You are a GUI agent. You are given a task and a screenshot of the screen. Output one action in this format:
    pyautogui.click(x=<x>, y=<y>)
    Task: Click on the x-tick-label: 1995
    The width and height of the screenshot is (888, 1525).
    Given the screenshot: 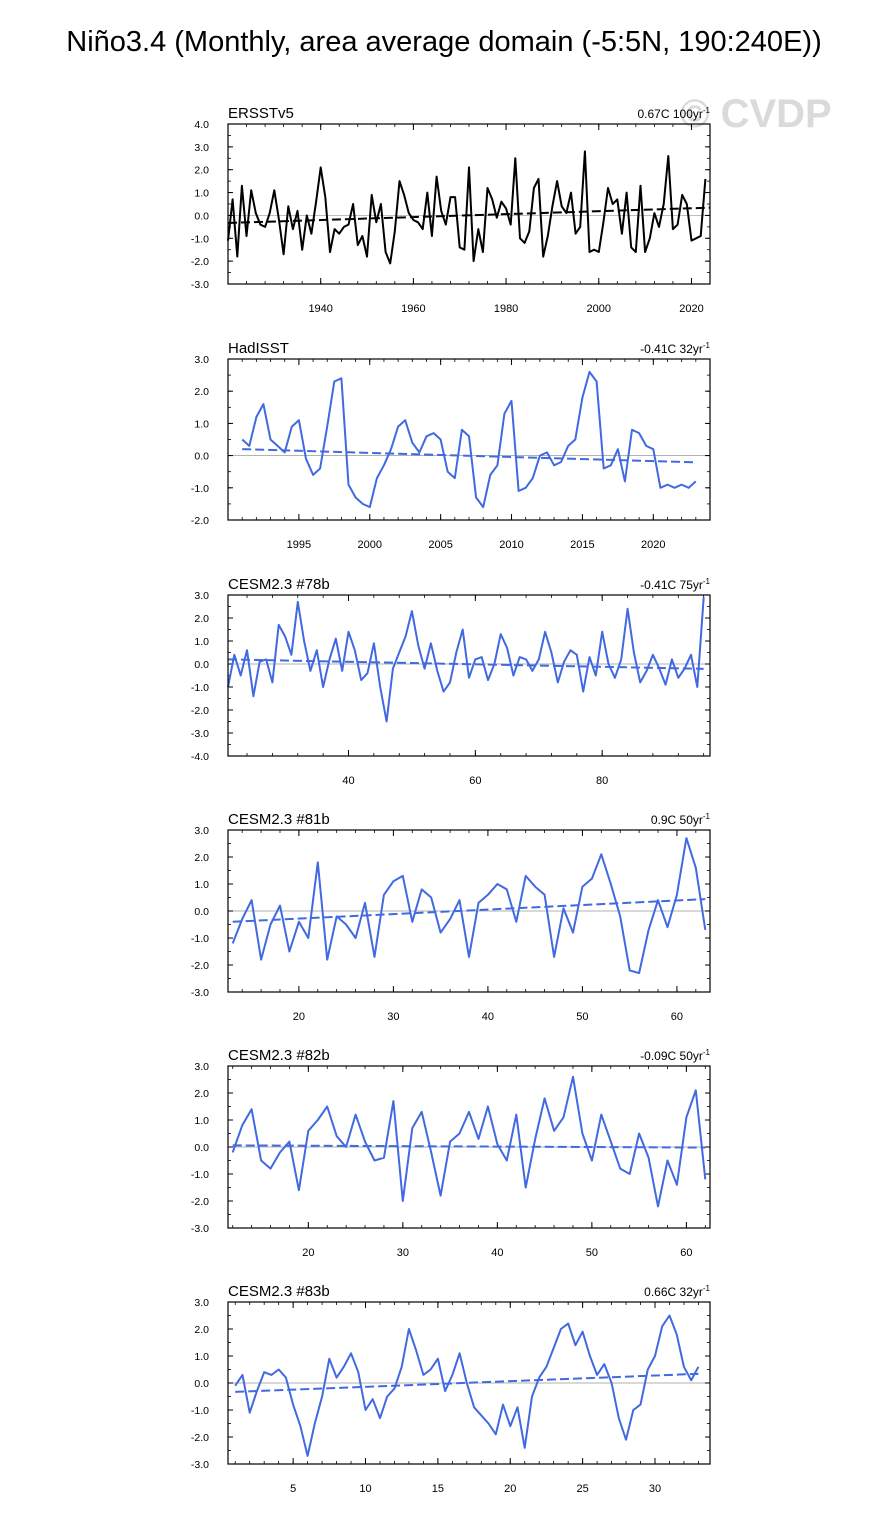 What is the action you would take?
    pyautogui.click(x=299, y=545)
    